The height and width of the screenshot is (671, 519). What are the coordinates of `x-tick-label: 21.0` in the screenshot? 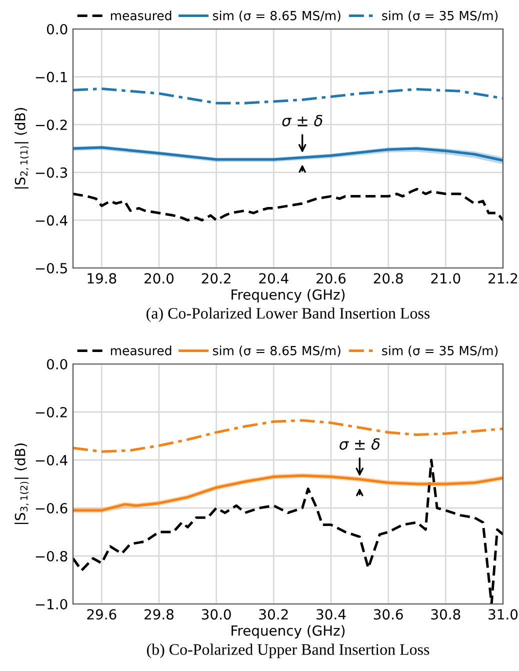 It's located at (445, 278).